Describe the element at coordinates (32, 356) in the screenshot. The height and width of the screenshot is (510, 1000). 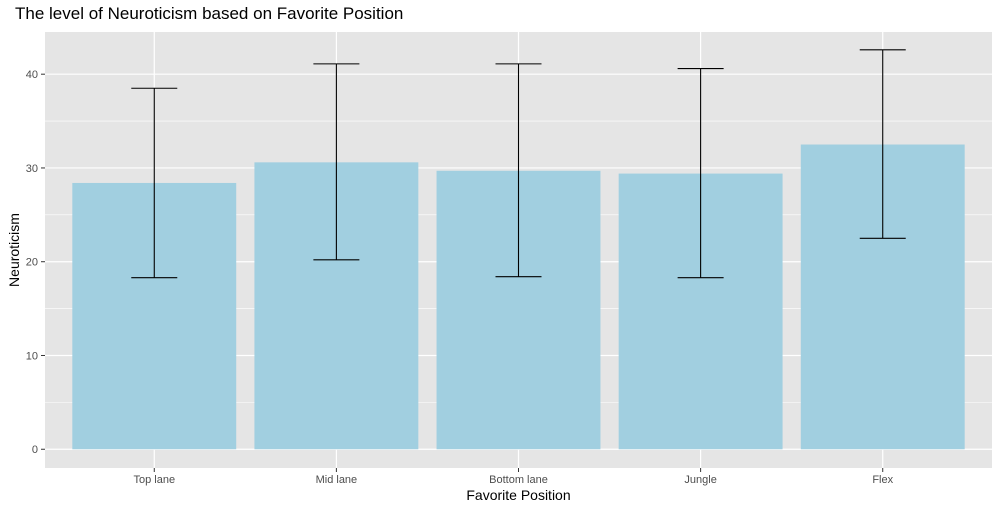
I see `y-tick-label: 10` at that location.